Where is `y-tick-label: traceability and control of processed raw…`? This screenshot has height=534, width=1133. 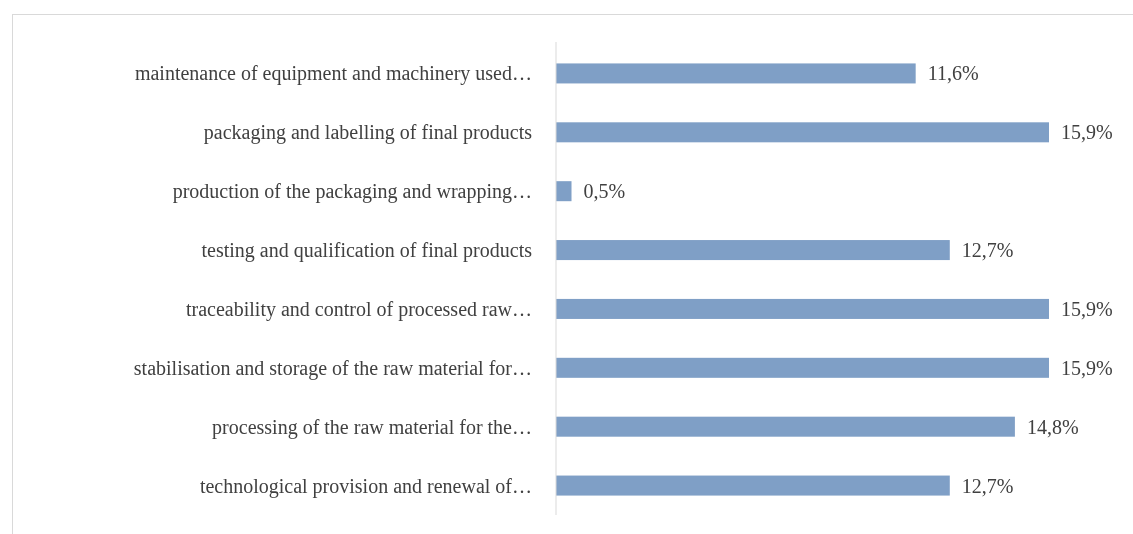
y-tick-label: traceability and control of processed raw… is located at coordinates (359, 309).